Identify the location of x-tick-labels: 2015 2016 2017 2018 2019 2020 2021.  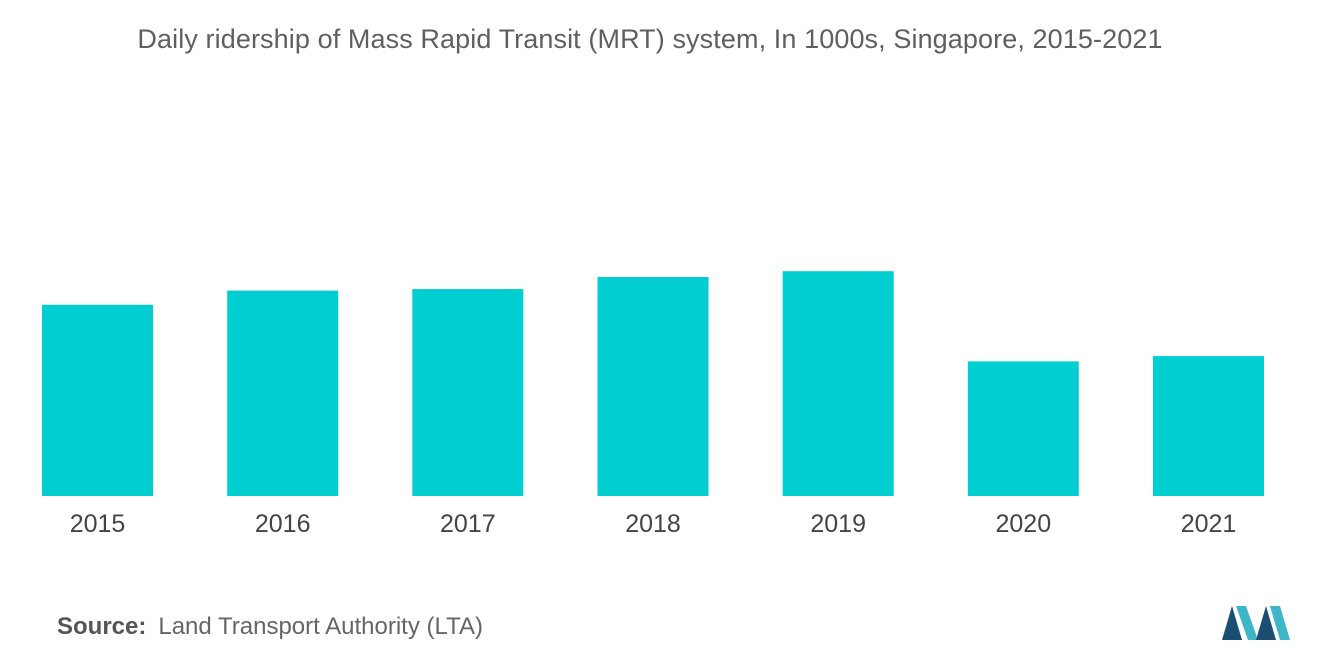
(653, 524).